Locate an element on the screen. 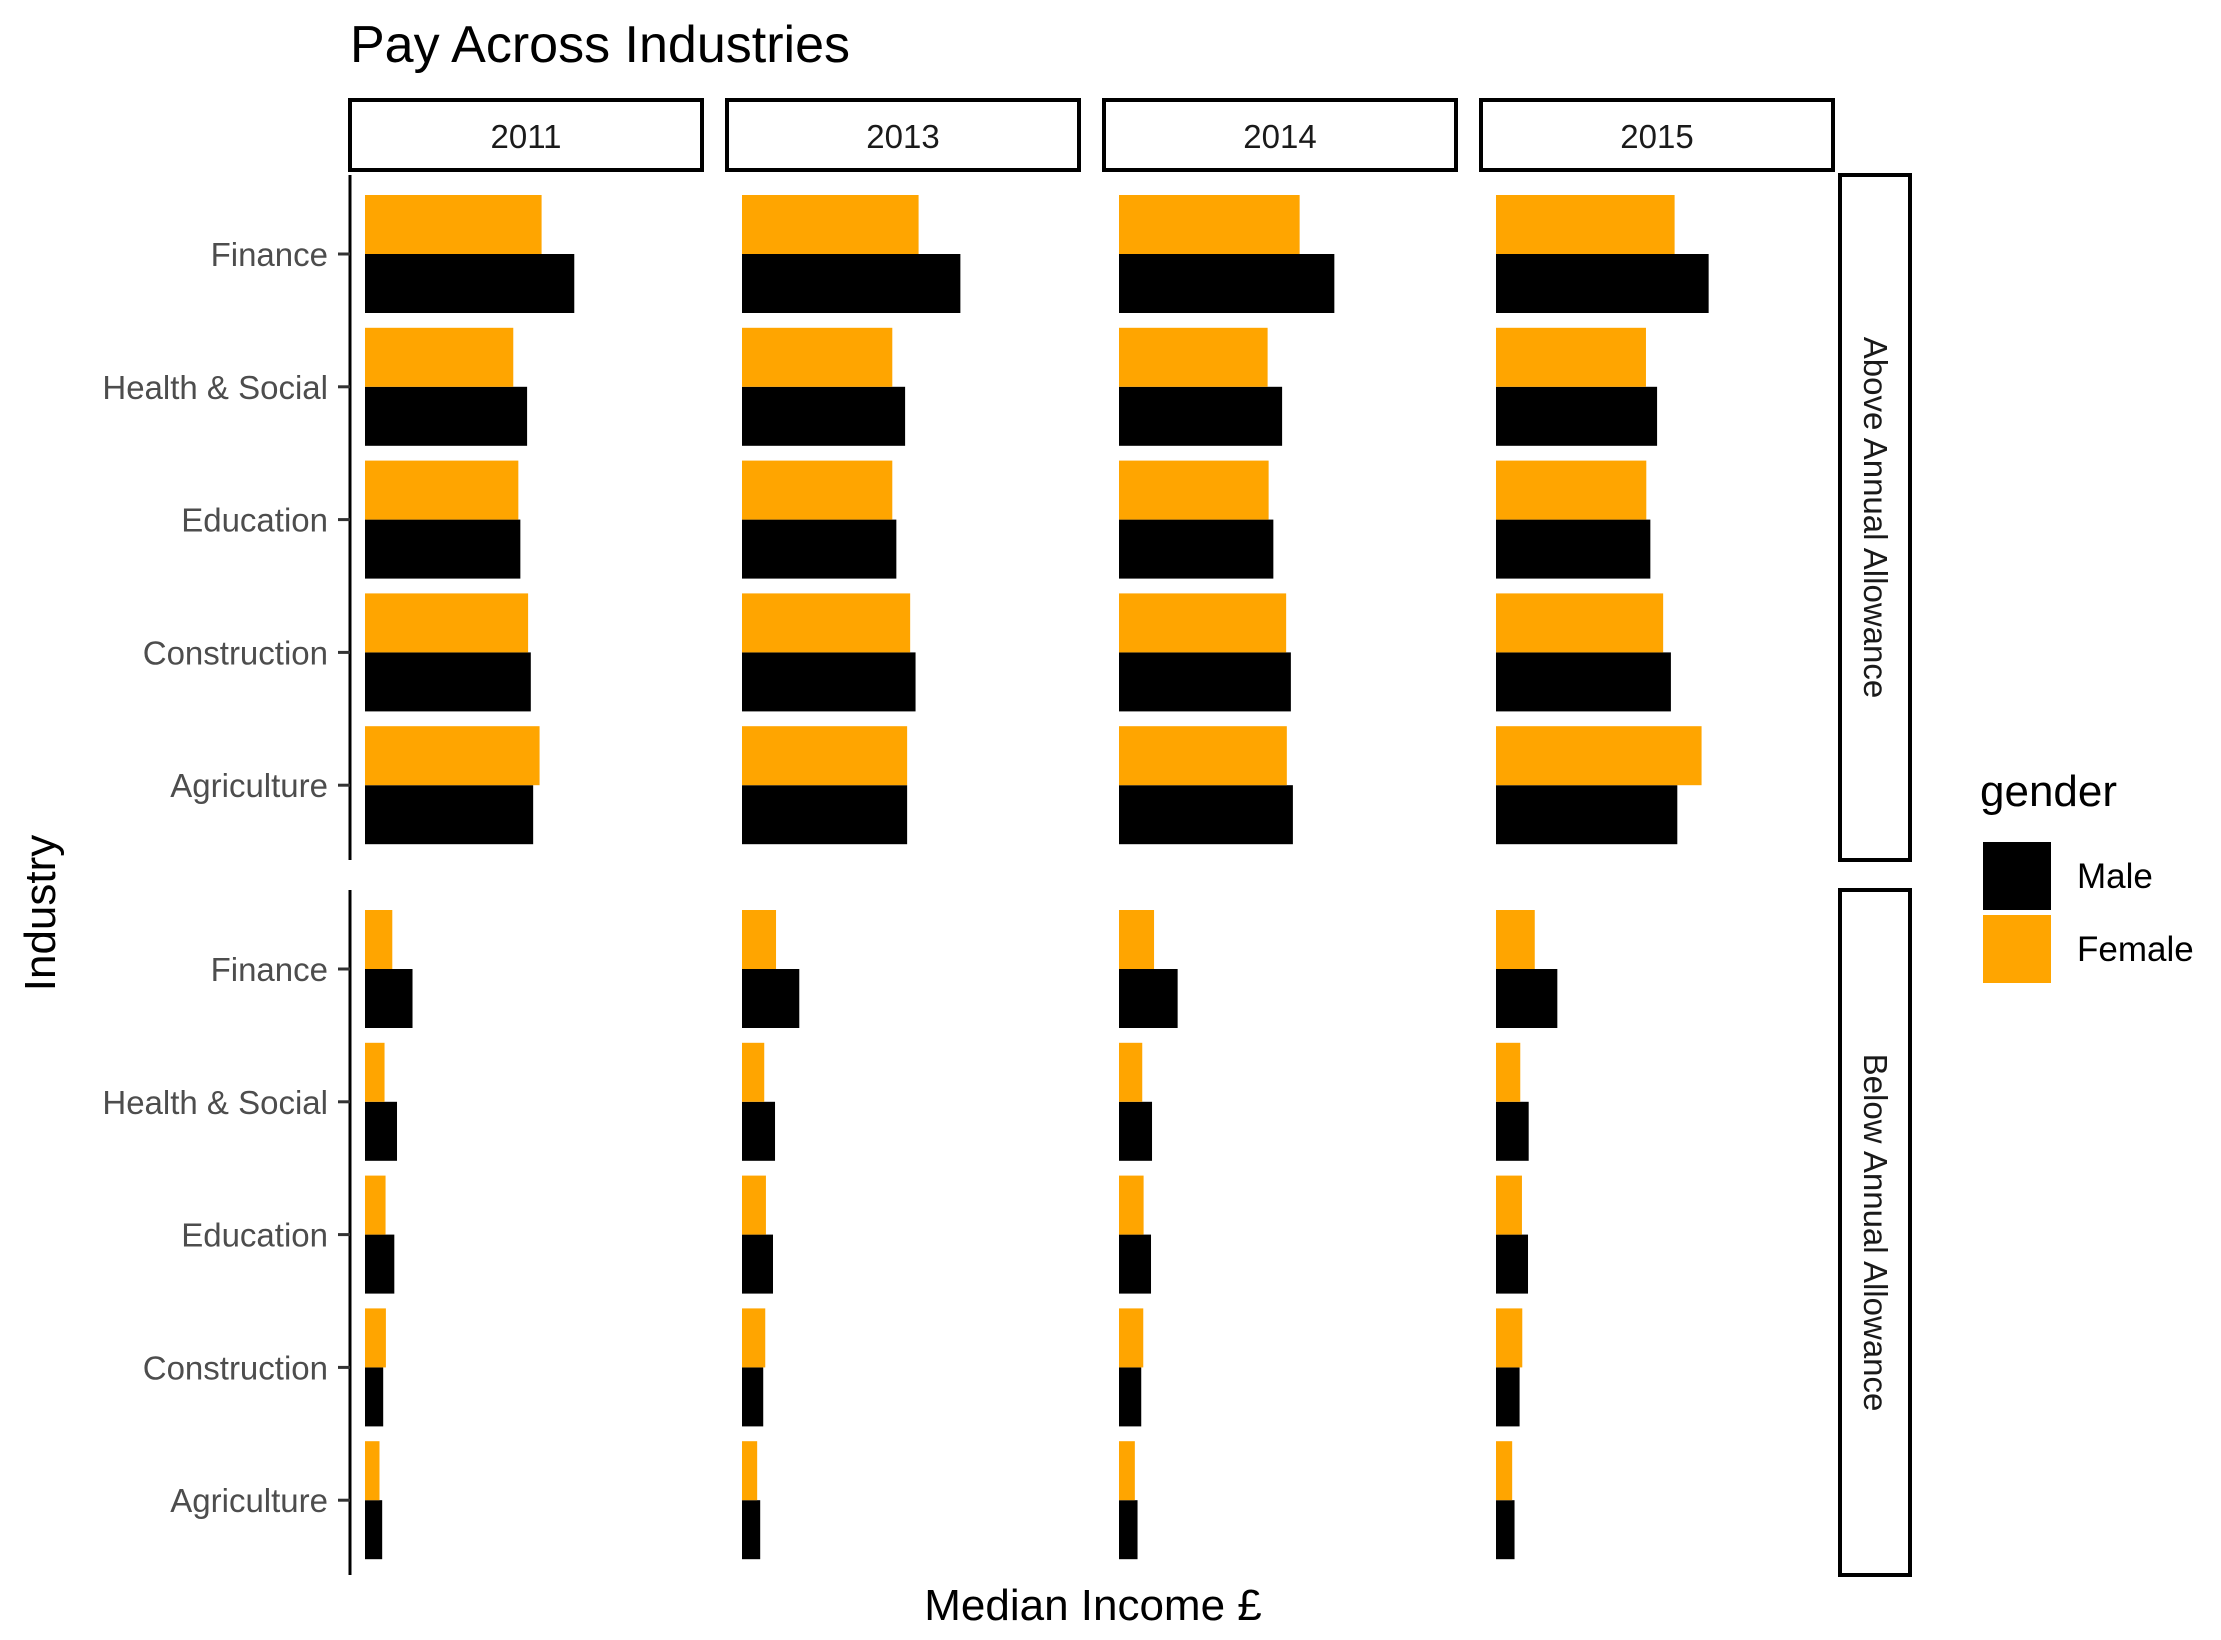 This screenshot has height=1640, width=2221. bar-2014-below-annual-allowance-construction-female is located at coordinates (1131, 1338).